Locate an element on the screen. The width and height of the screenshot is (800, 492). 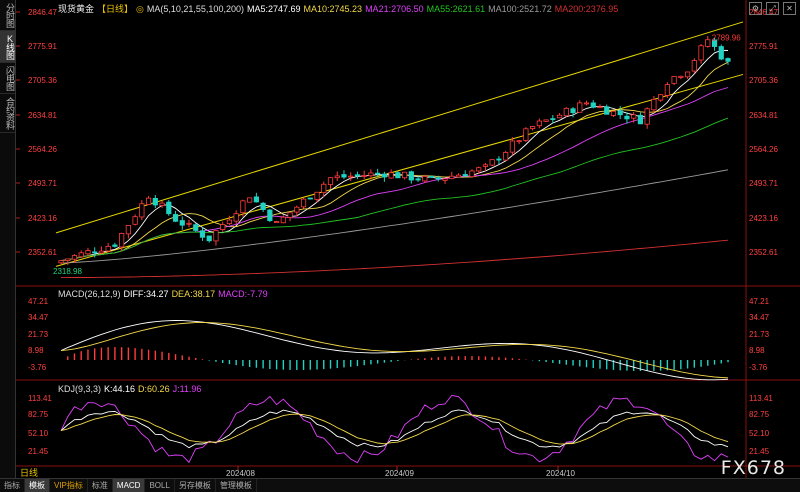
macd-diff-line is located at coordinates (394, 350).